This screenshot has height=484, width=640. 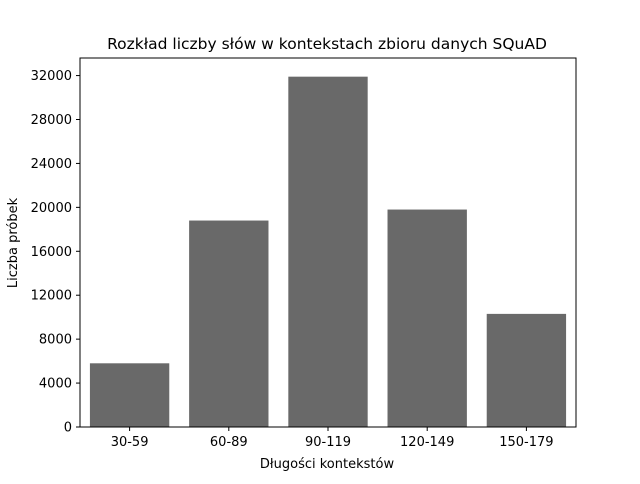 I want to click on y-tick-label-20000: 20000, so click(x=51, y=208).